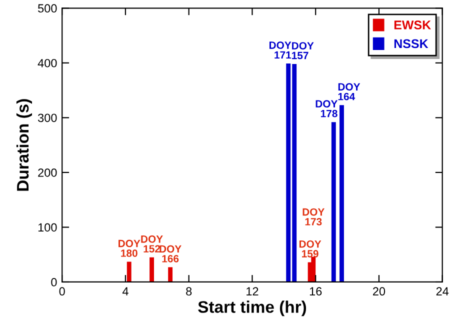 The width and height of the screenshot is (450, 326). Describe the element at coordinates (129, 248) in the screenshot. I see `data-label: DOY 180` at that location.